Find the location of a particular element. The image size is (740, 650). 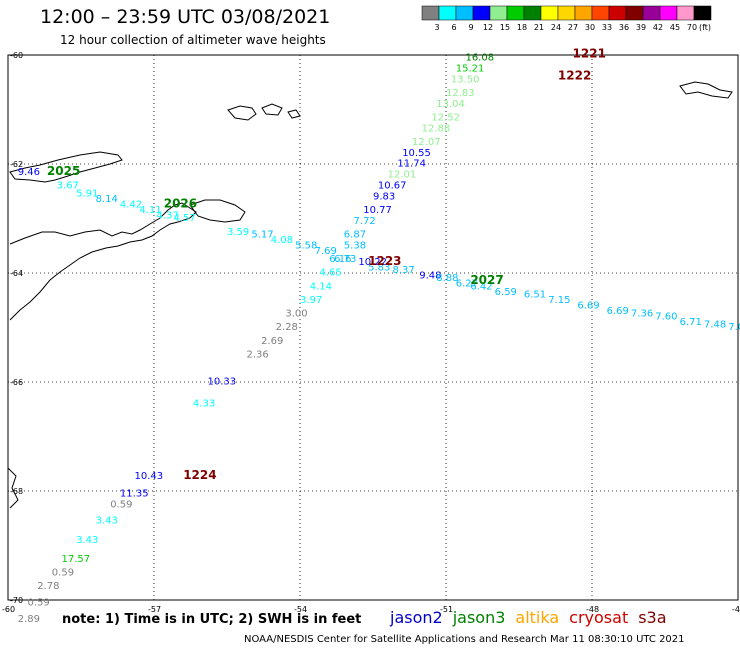

lat-tick-label: -62 is located at coordinates (16, 164).